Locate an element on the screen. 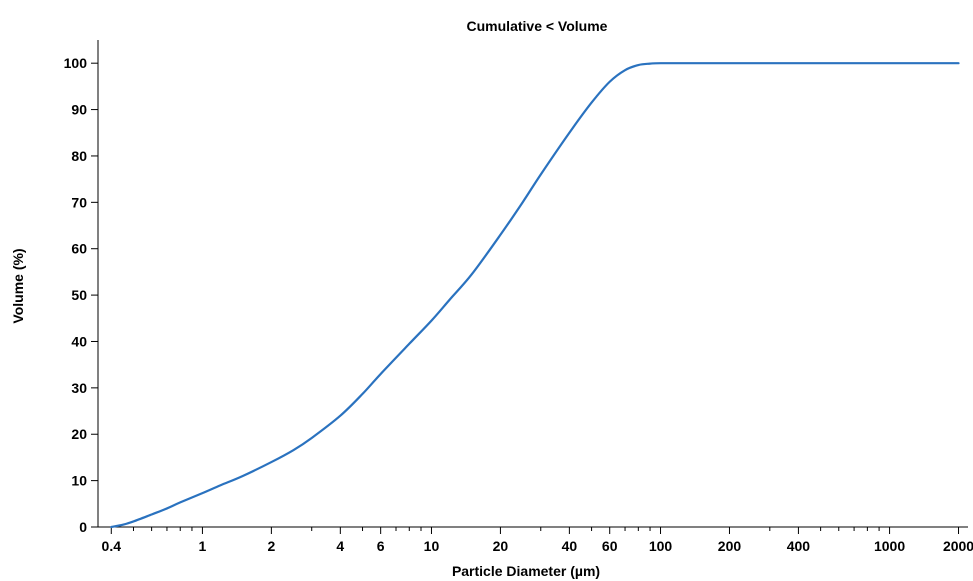 The image size is (973, 581). x-tick-label: 20 is located at coordinates (501, 546).